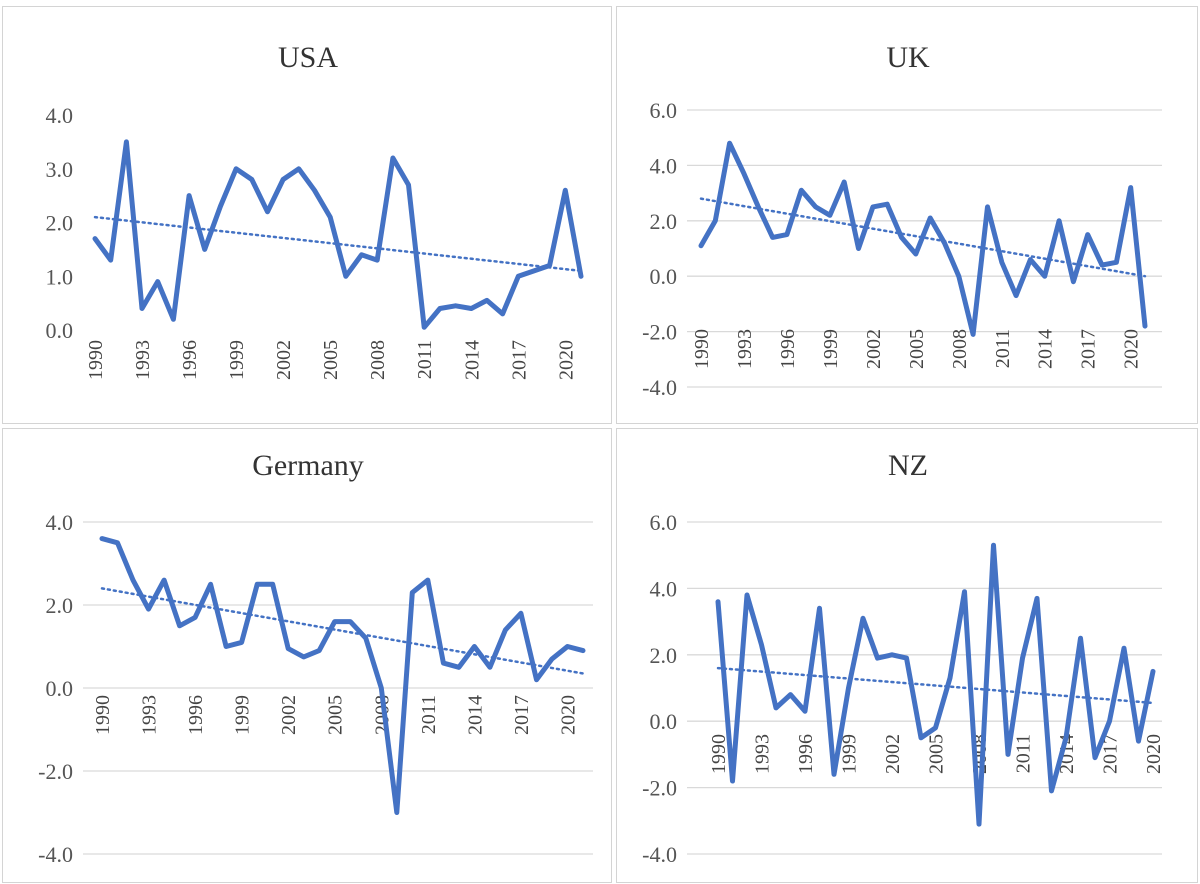  Describe the element at coordinates (308, 465) in the screenshot. I see `chart-title-germany: Germany` at that location.